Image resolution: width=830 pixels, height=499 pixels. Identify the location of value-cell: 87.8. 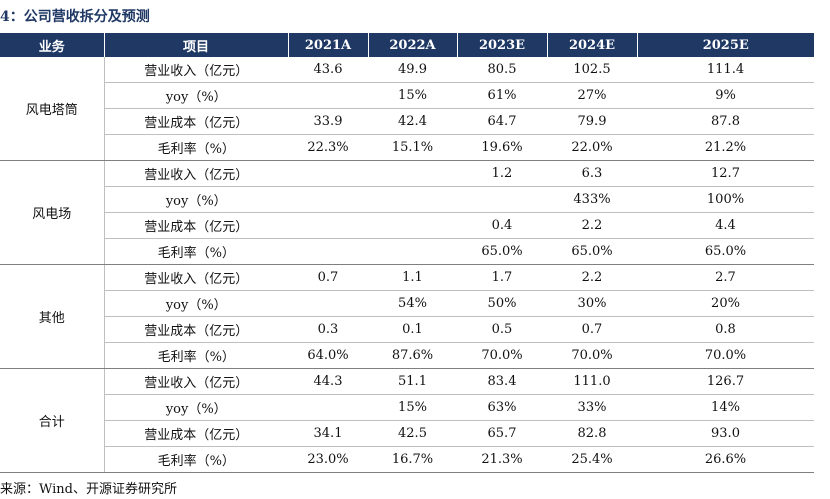
(725, 121).